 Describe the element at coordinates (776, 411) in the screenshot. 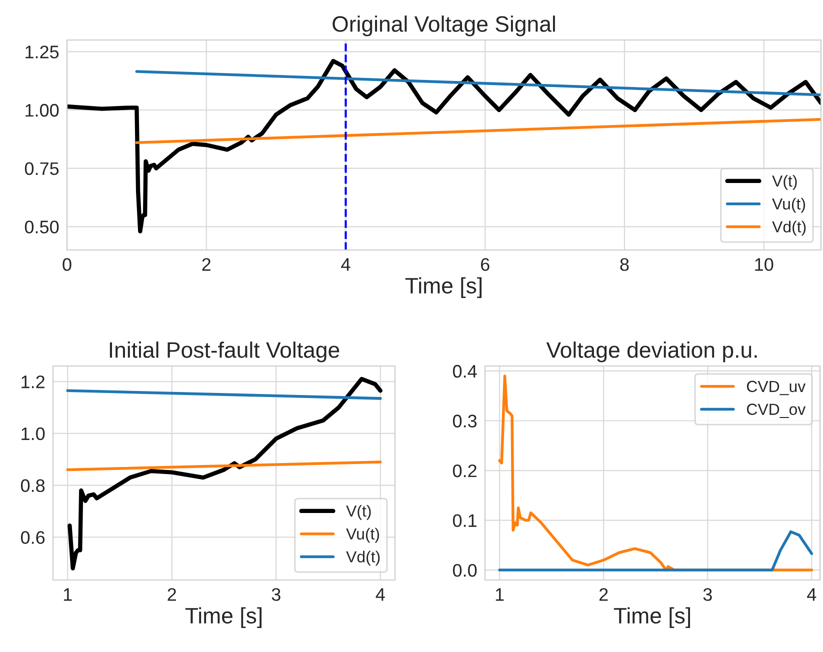

I see `legend-label: CVD_ov` at that location.